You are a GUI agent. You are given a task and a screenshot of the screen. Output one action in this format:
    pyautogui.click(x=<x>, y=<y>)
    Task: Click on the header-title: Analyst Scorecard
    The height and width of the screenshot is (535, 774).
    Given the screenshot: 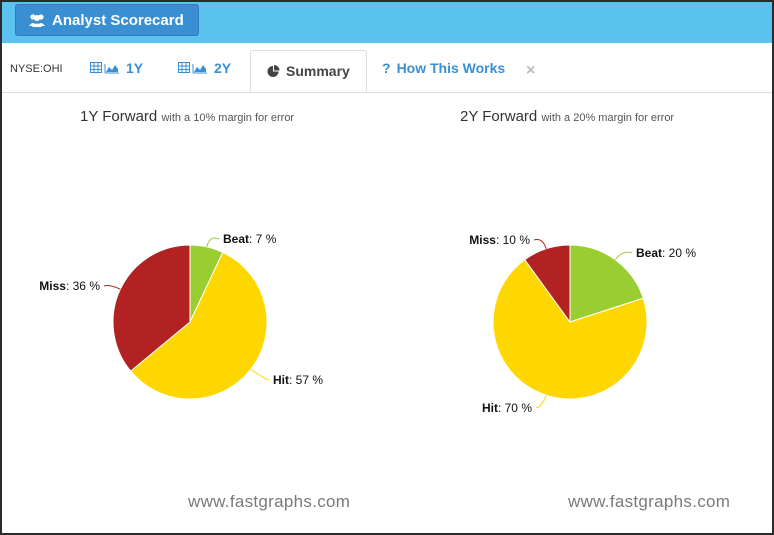 What is the action you would take?
    pyautogui.click(x=118, y=20)
    